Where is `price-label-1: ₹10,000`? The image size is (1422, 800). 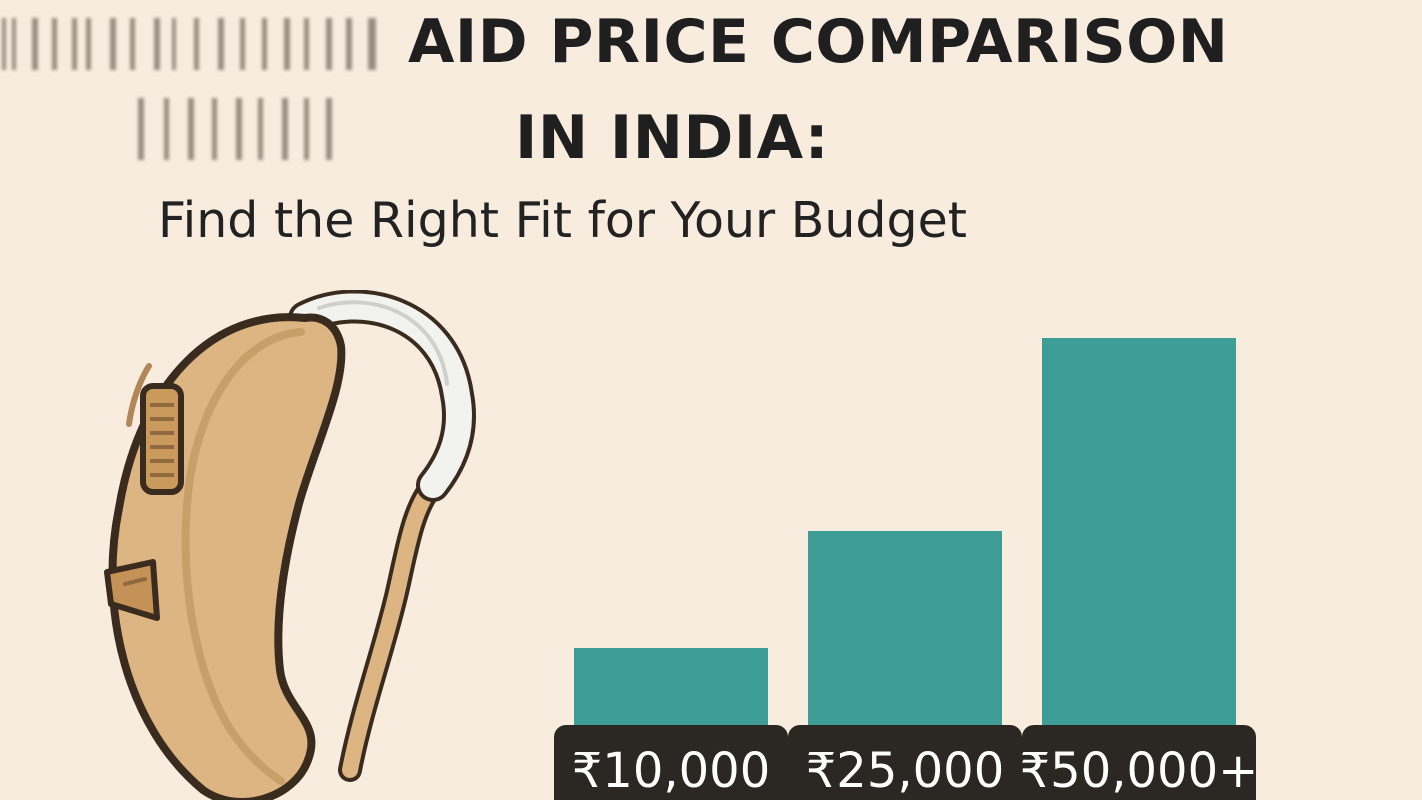 price-label-1: ₹10,000 is located at coordinates (671, 771).